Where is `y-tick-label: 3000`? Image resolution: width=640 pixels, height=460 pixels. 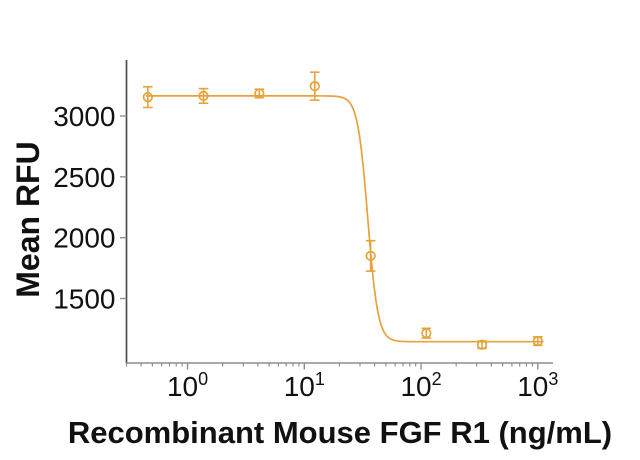 y-tick-label: 3000 is located at coordinates (84, 116).